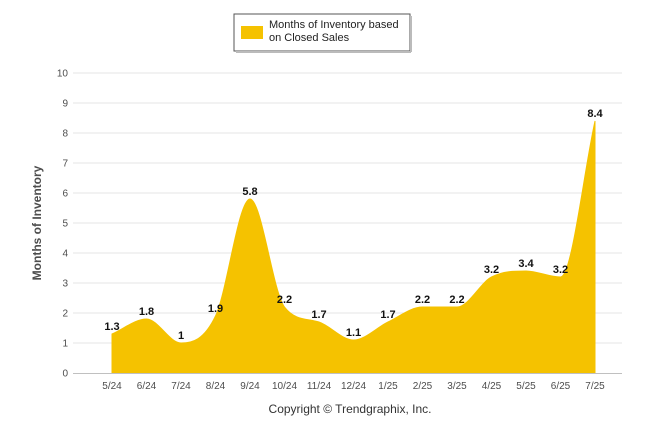 Image resolution: width=646 pixels, height=434 pixels. Describe the element at coordinates (65, 164) in the screenshot. I see `y-tick-label: 7` at that location.